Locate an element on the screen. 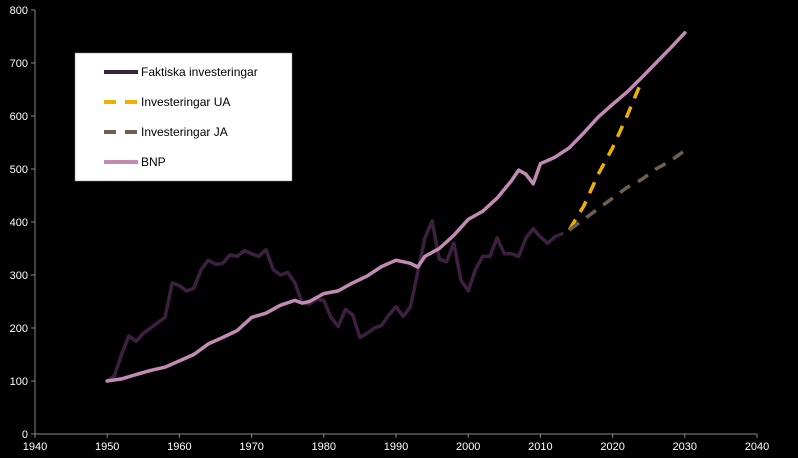 Image resolution: width=798 pixels, height=458 pixels. legend-label-1: Faktiska investeringar is located at coordinates (199, 72).